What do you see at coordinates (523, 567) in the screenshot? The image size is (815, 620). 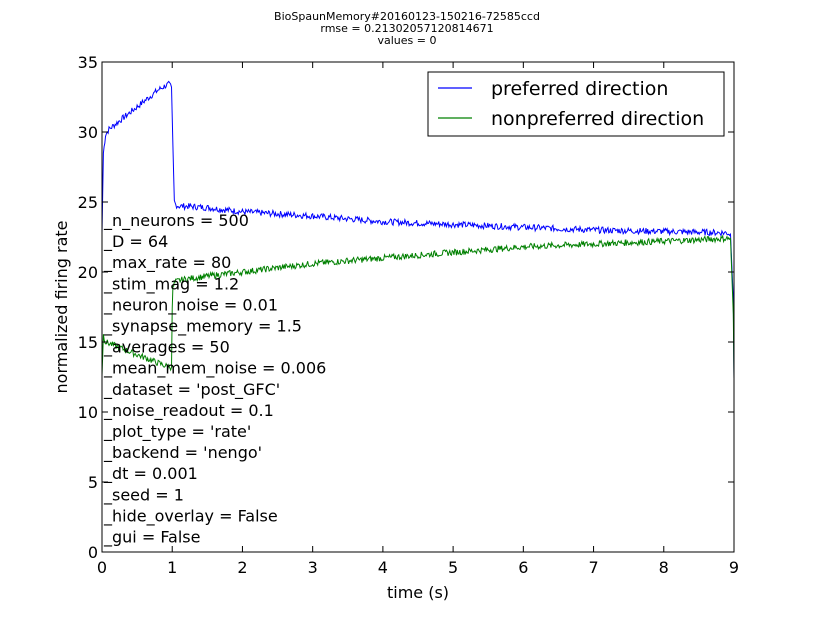 I see `x-tick-label: 6` at bounding box center [523, 567].